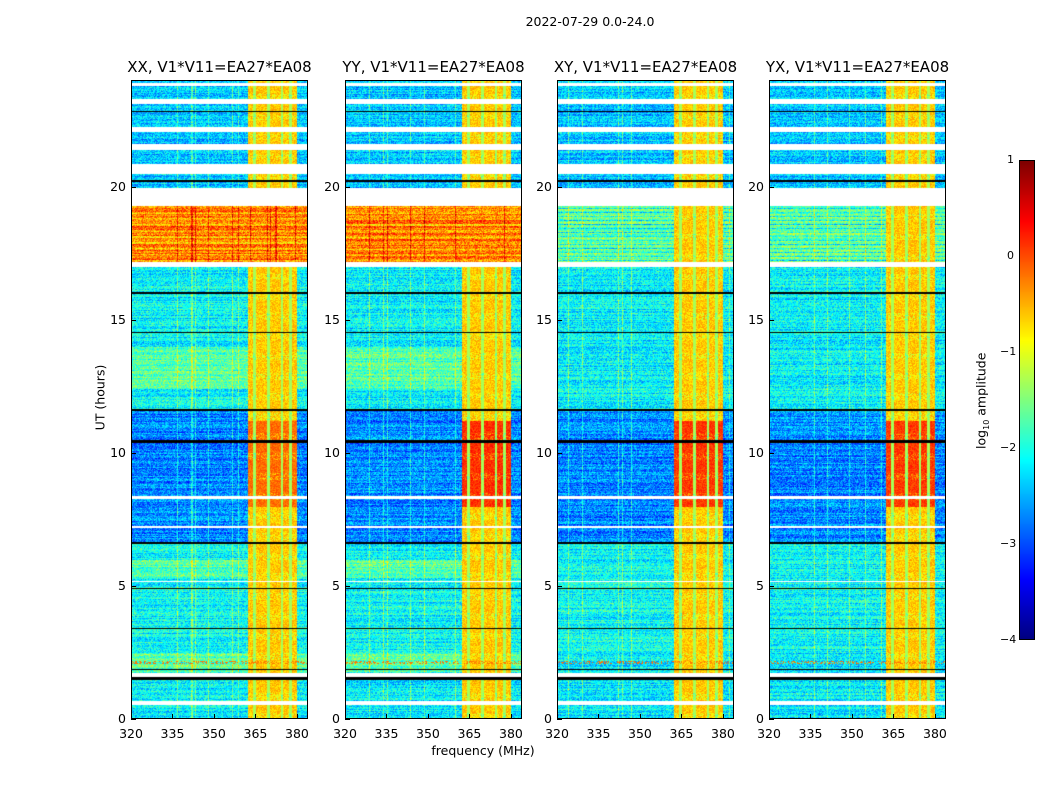 Image resolution: width=1050 pixels, height=800 pixels. What do you see at coordinates (645, 67) in the screenshot?
I see `panel-title: XY, V1*V11=EA27*EA08` at bounding box center [645, 67].